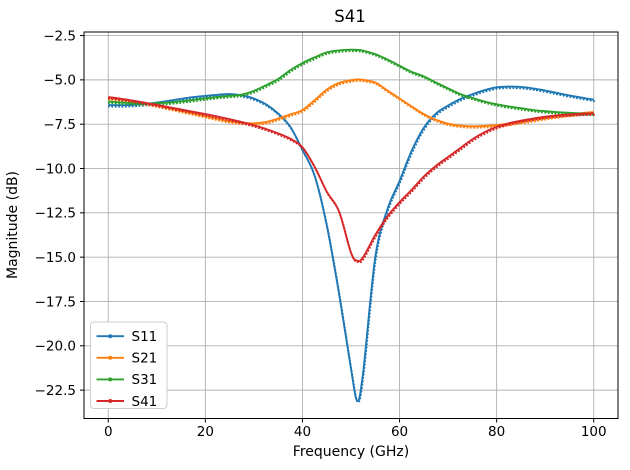 This screenshot has width=630, height=470. Describe the element at coordinates (59, 81) in the screenshot. I see `y-tick-label: −5.0` at that location.